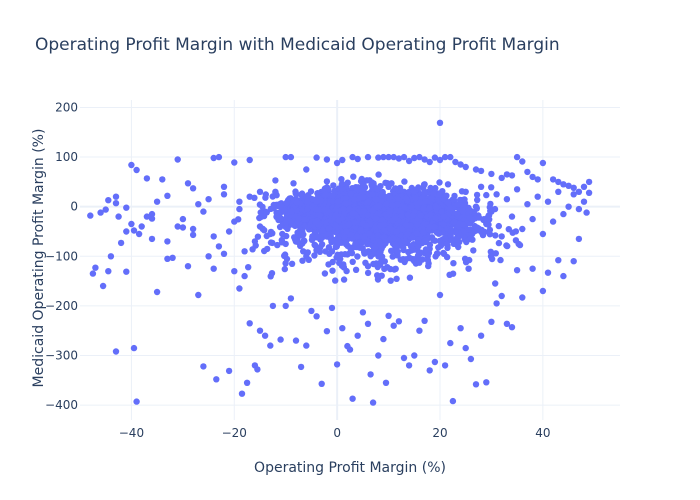  What do you see at coordinates (61, 306) in the screenshot?
I see `y-tick-label: −200` at bounding box center [61, 306].